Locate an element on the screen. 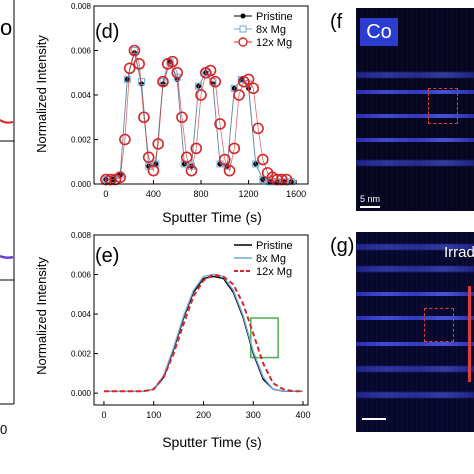 The image size is (474, 474). x-tick-label: 100 is located at coordinates (153, 415).